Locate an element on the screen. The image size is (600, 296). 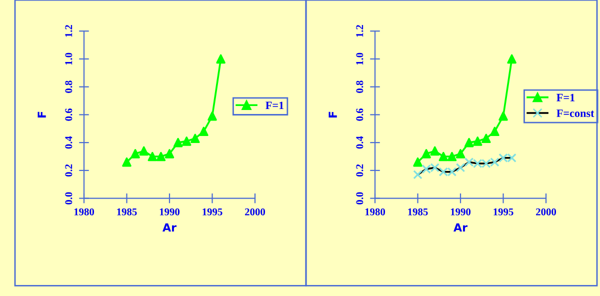
legend-label: F=const is located at coordinates (575, 114).